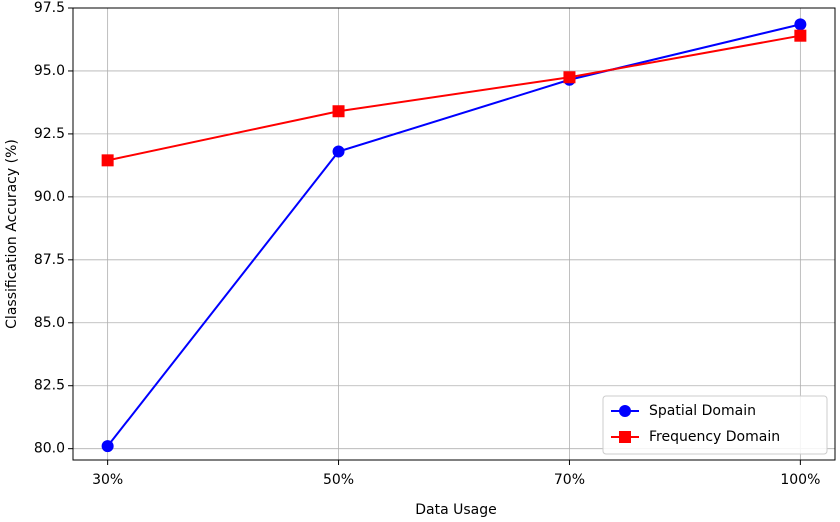 Image resolution: width=840 pixels, height=522 pixels. I want to click on legend-label: Frequency Domain, so click(714, 437).